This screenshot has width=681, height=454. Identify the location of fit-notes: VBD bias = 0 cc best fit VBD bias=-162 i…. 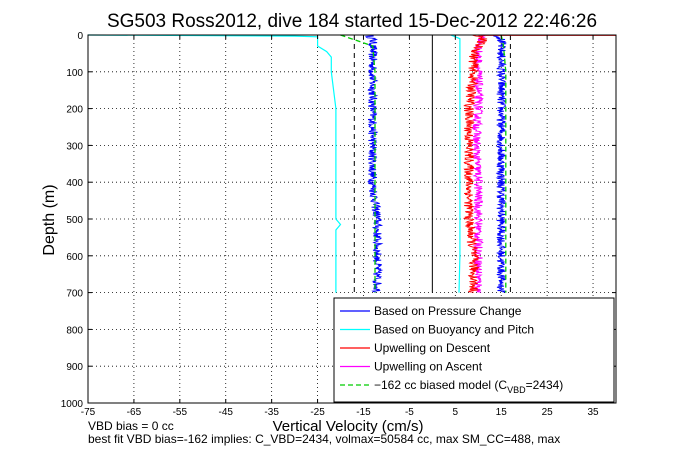
(384, 433).